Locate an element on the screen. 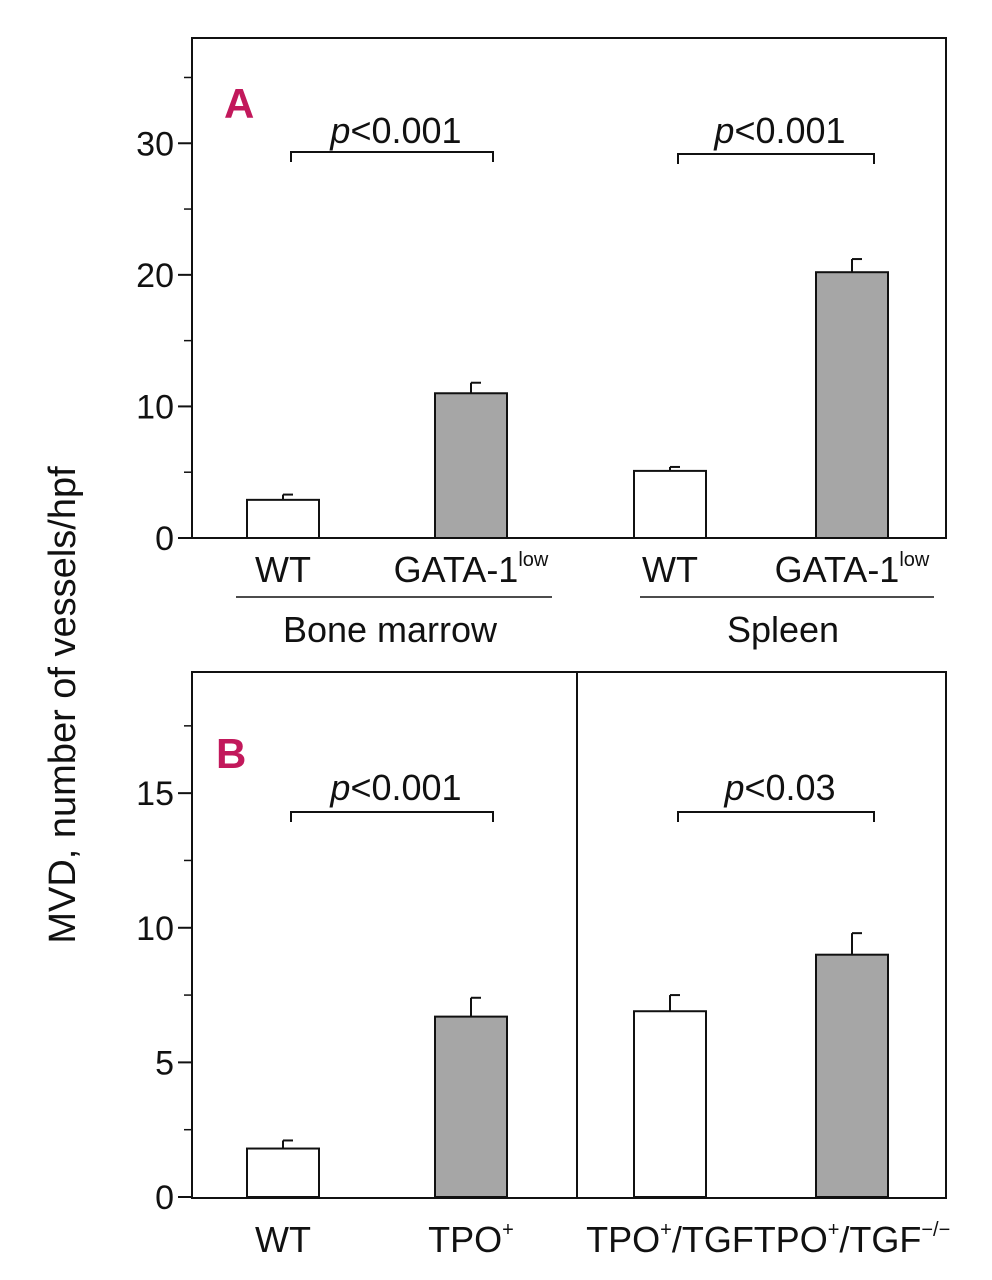 This screenshot has width=992, height=1280. x-category-label: TPO+/TGF−/− is located at coordinates (852, 1239).